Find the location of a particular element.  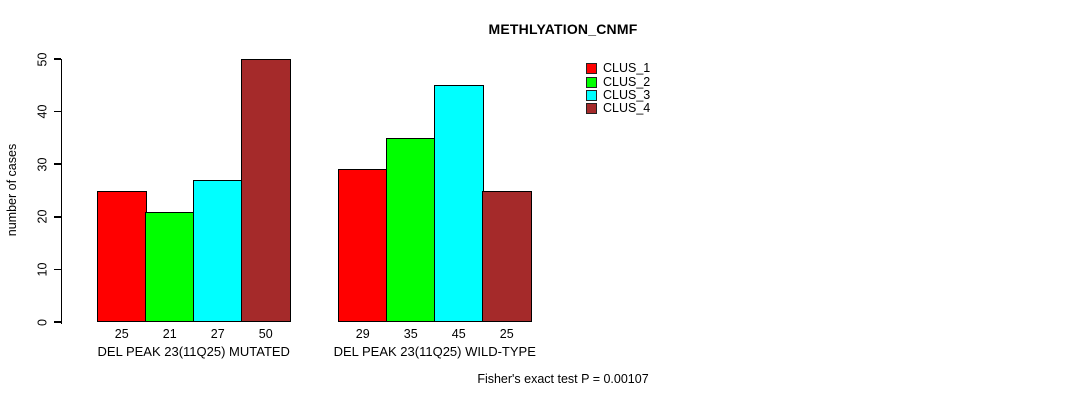

bar-clus_2-group1 is located at coordinates (170, 266).